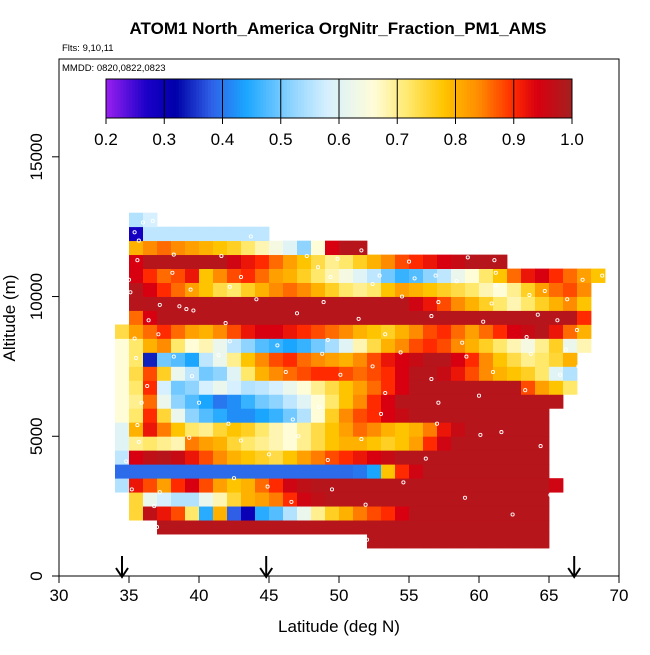 This screenshot has height=655, width=650. Describe the element at coordinates (266, 573) in the screenshot. I see `arrow-head` at that location.